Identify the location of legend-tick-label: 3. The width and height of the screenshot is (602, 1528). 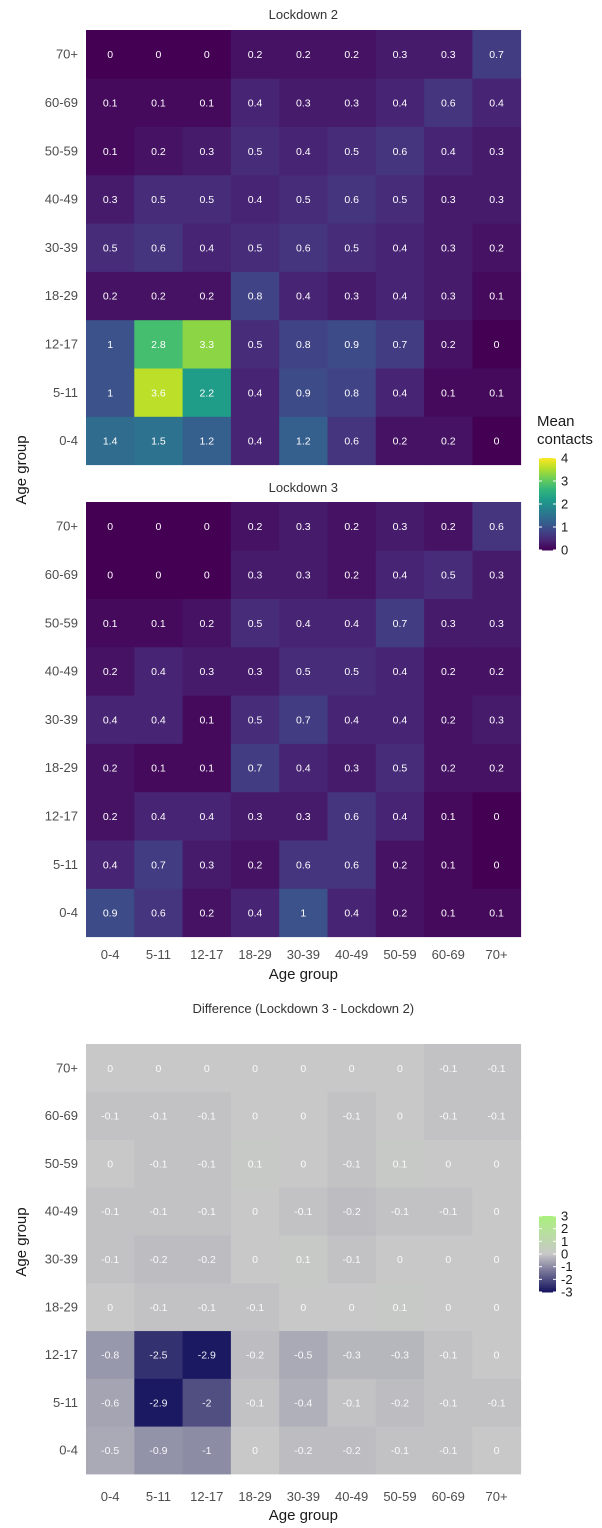
(564, 1216).